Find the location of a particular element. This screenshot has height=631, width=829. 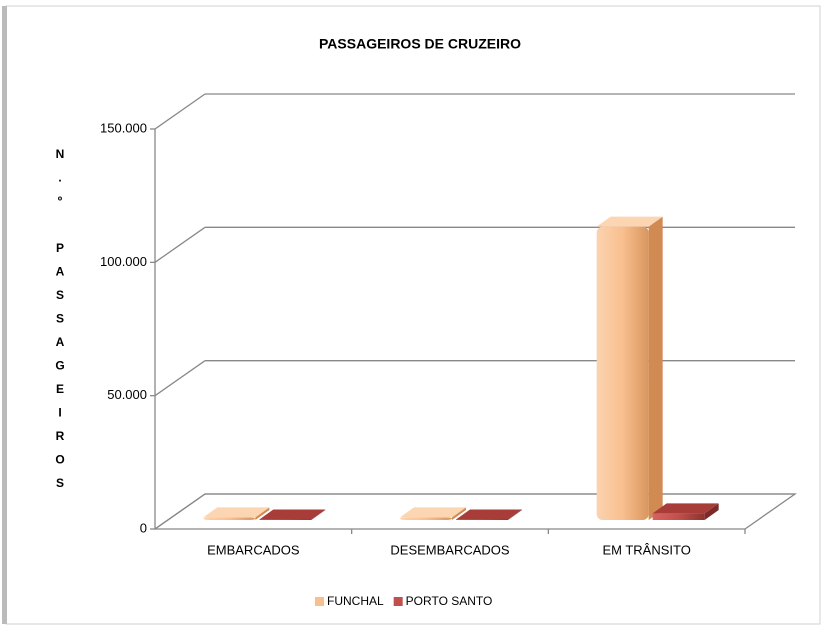

legend-label: FUNCHAL is located at coordinates (355, 601).